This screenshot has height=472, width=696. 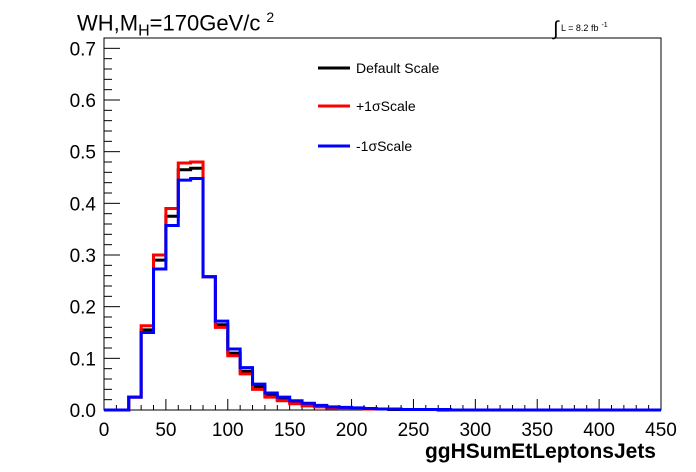 I want to click on y-tick-label: 0.0, so click(x=83, y=411).